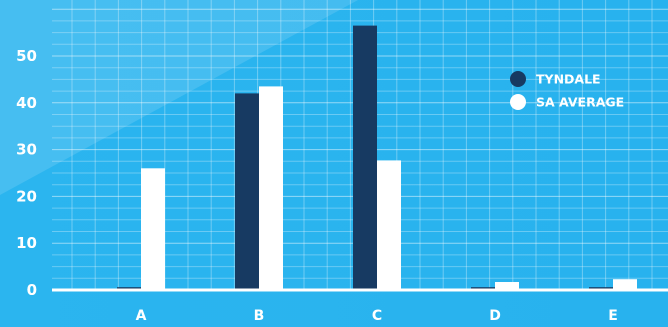 This screenshot has width=668, height=327. I want to click on x-tick-label-d: D, so click(495, 316).